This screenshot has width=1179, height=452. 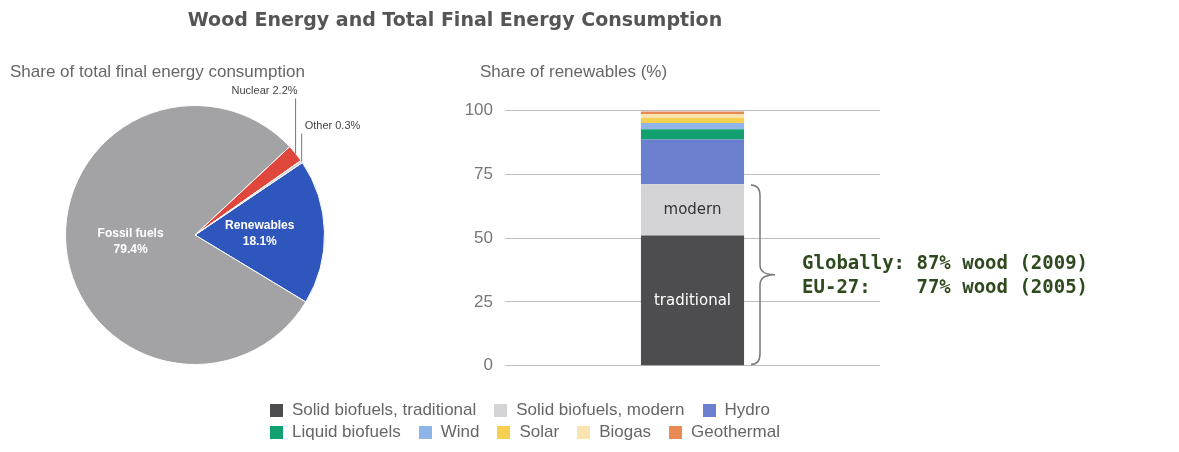 I want to click on data-label: modern, so click(x=692, y=208).